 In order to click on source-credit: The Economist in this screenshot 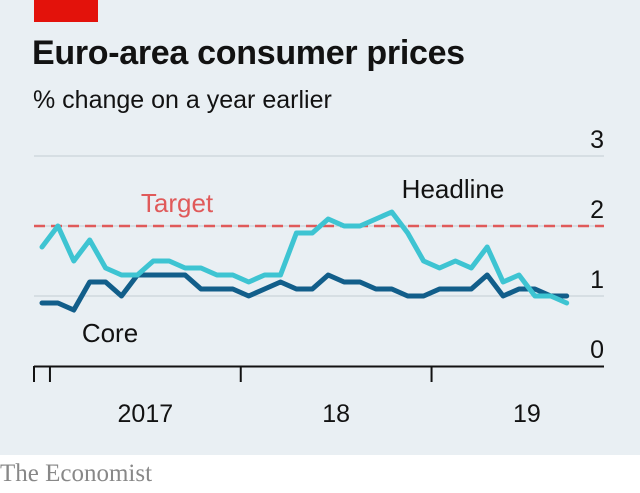, I will do `click(76, 473)`.